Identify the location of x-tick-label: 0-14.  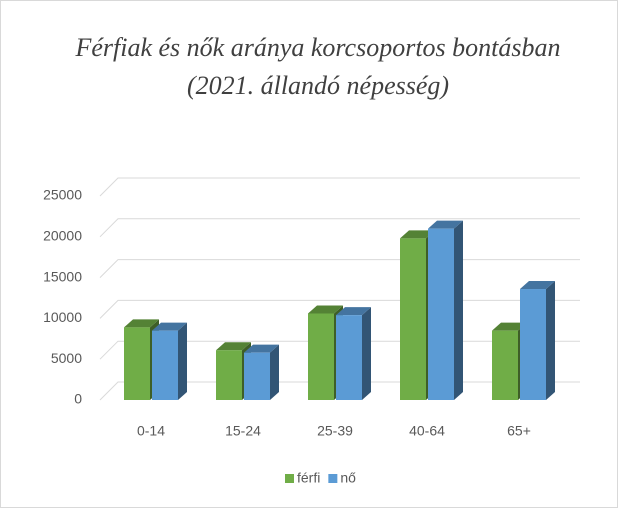
(151, 431).